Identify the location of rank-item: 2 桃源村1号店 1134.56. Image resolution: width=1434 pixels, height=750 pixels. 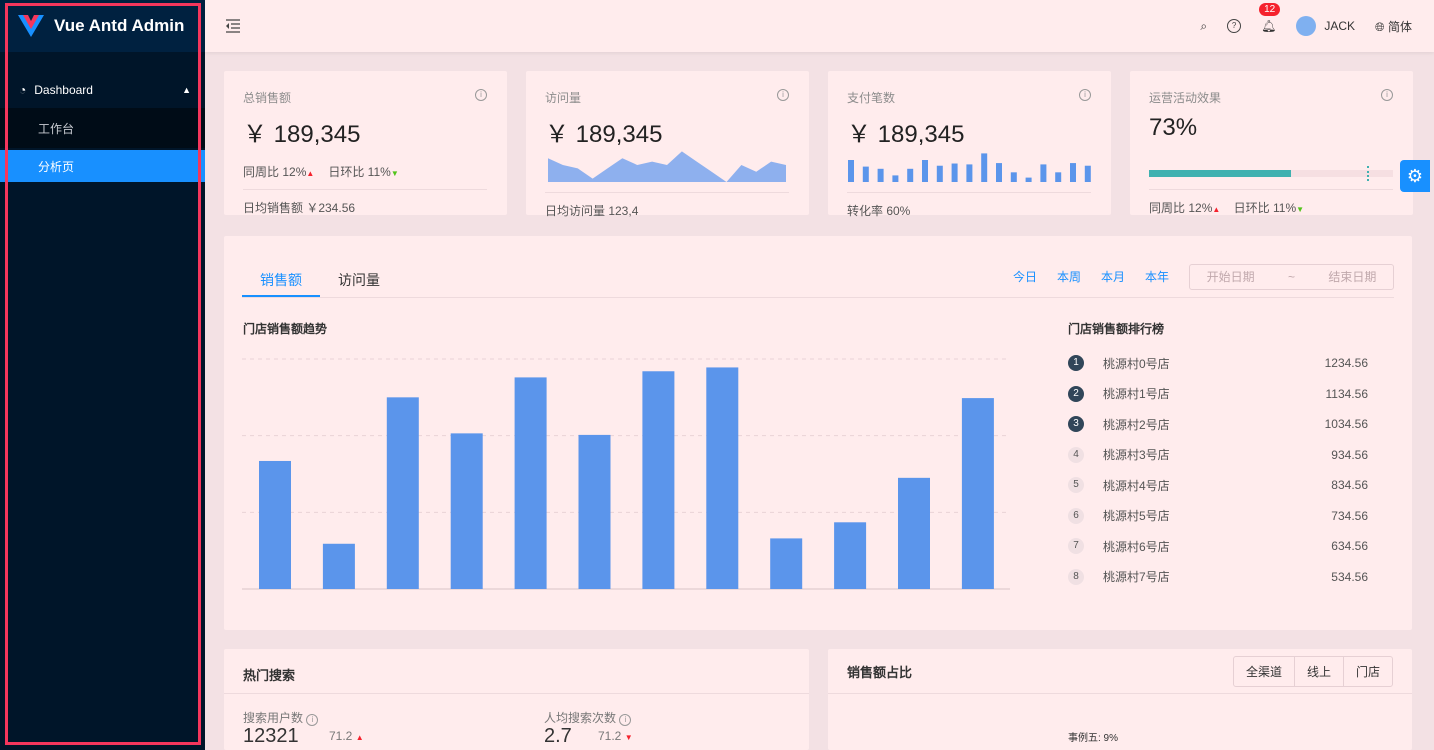
(1218, 394).